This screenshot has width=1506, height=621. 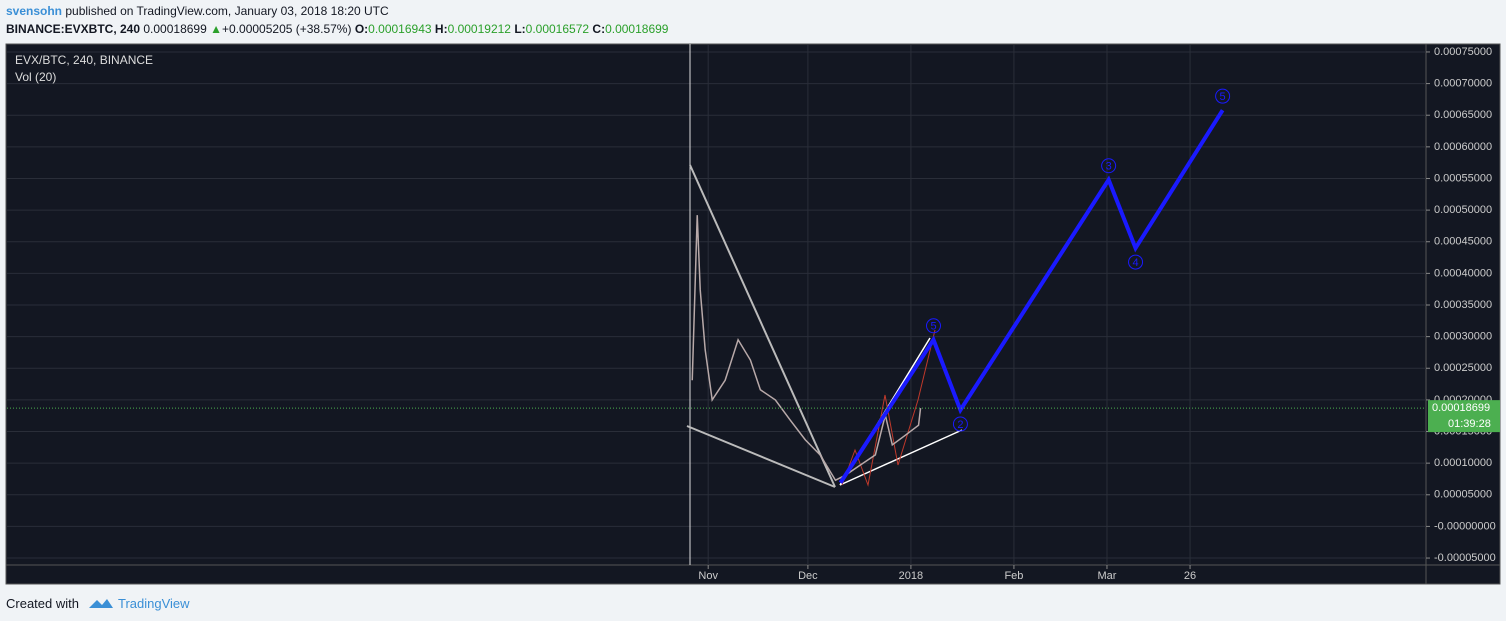 What do you see at coordinates (479, 29) in the screenshot?
I see `high: 0.00019212` at bounding box center [479, 29].